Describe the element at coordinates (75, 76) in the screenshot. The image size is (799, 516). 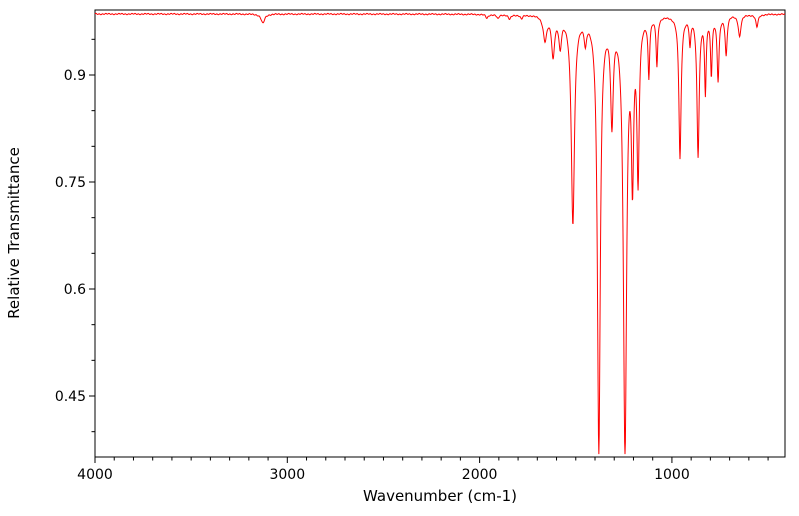
I see `y-tick-label: 0.9` at that location.